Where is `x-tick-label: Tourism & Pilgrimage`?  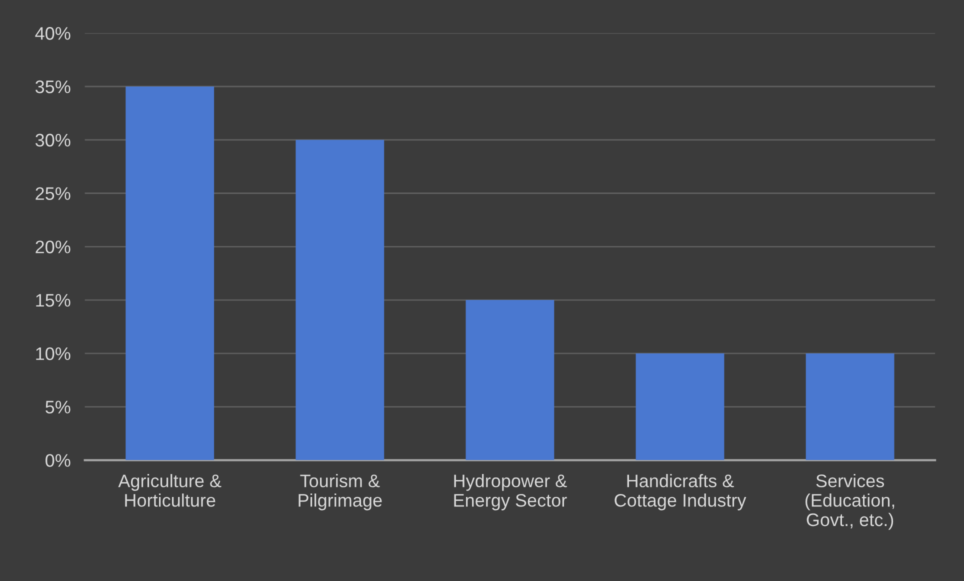 x-tick-label: Tourism & Pilgrimage is located at coordinates (340, 492).